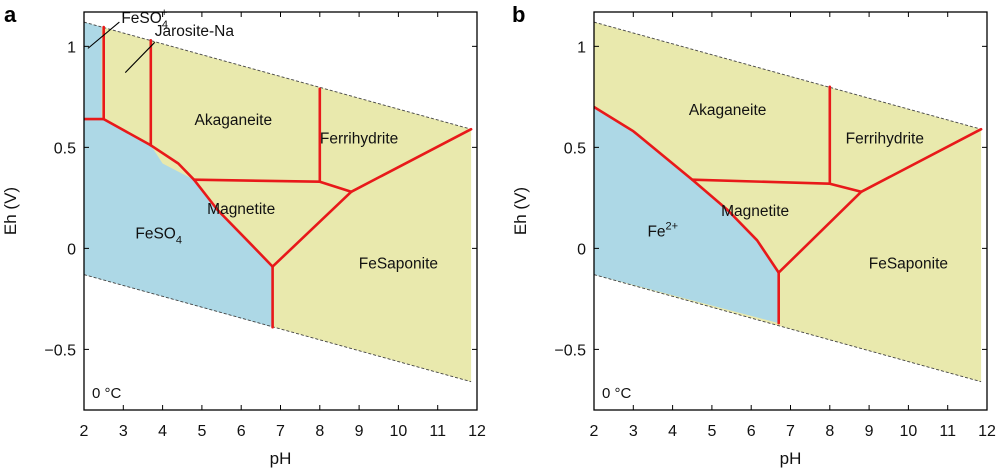 The width and height of the screenshot is (1000, 470). What do you see at coordinates (144, 19) in the screenshot?
I see `callout-label-feso4-: FeSO4+` at bounding box center [144, 19].